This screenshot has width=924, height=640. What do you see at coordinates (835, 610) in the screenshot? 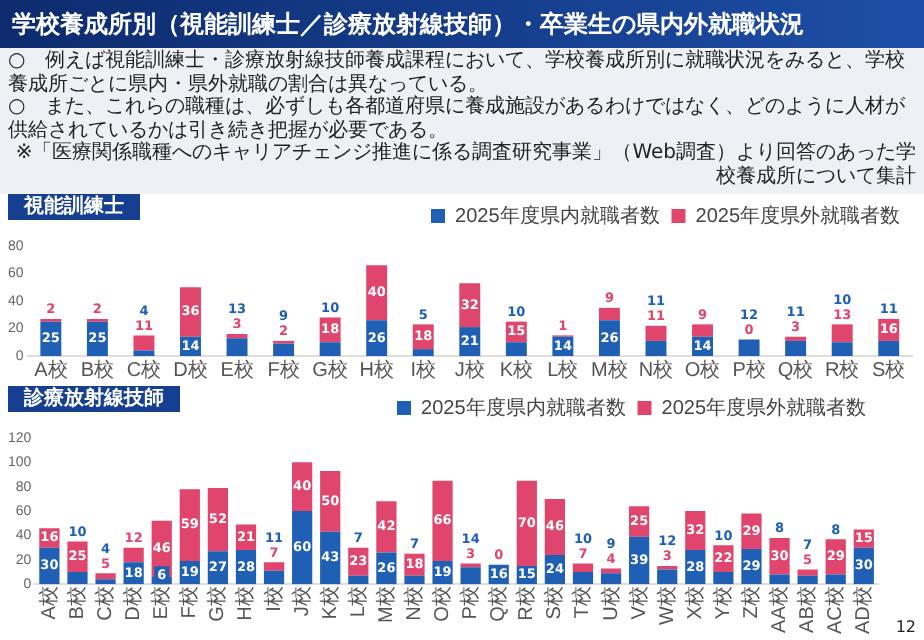
I see `x-tick-label: AC校` at bounding box center [835, 610].